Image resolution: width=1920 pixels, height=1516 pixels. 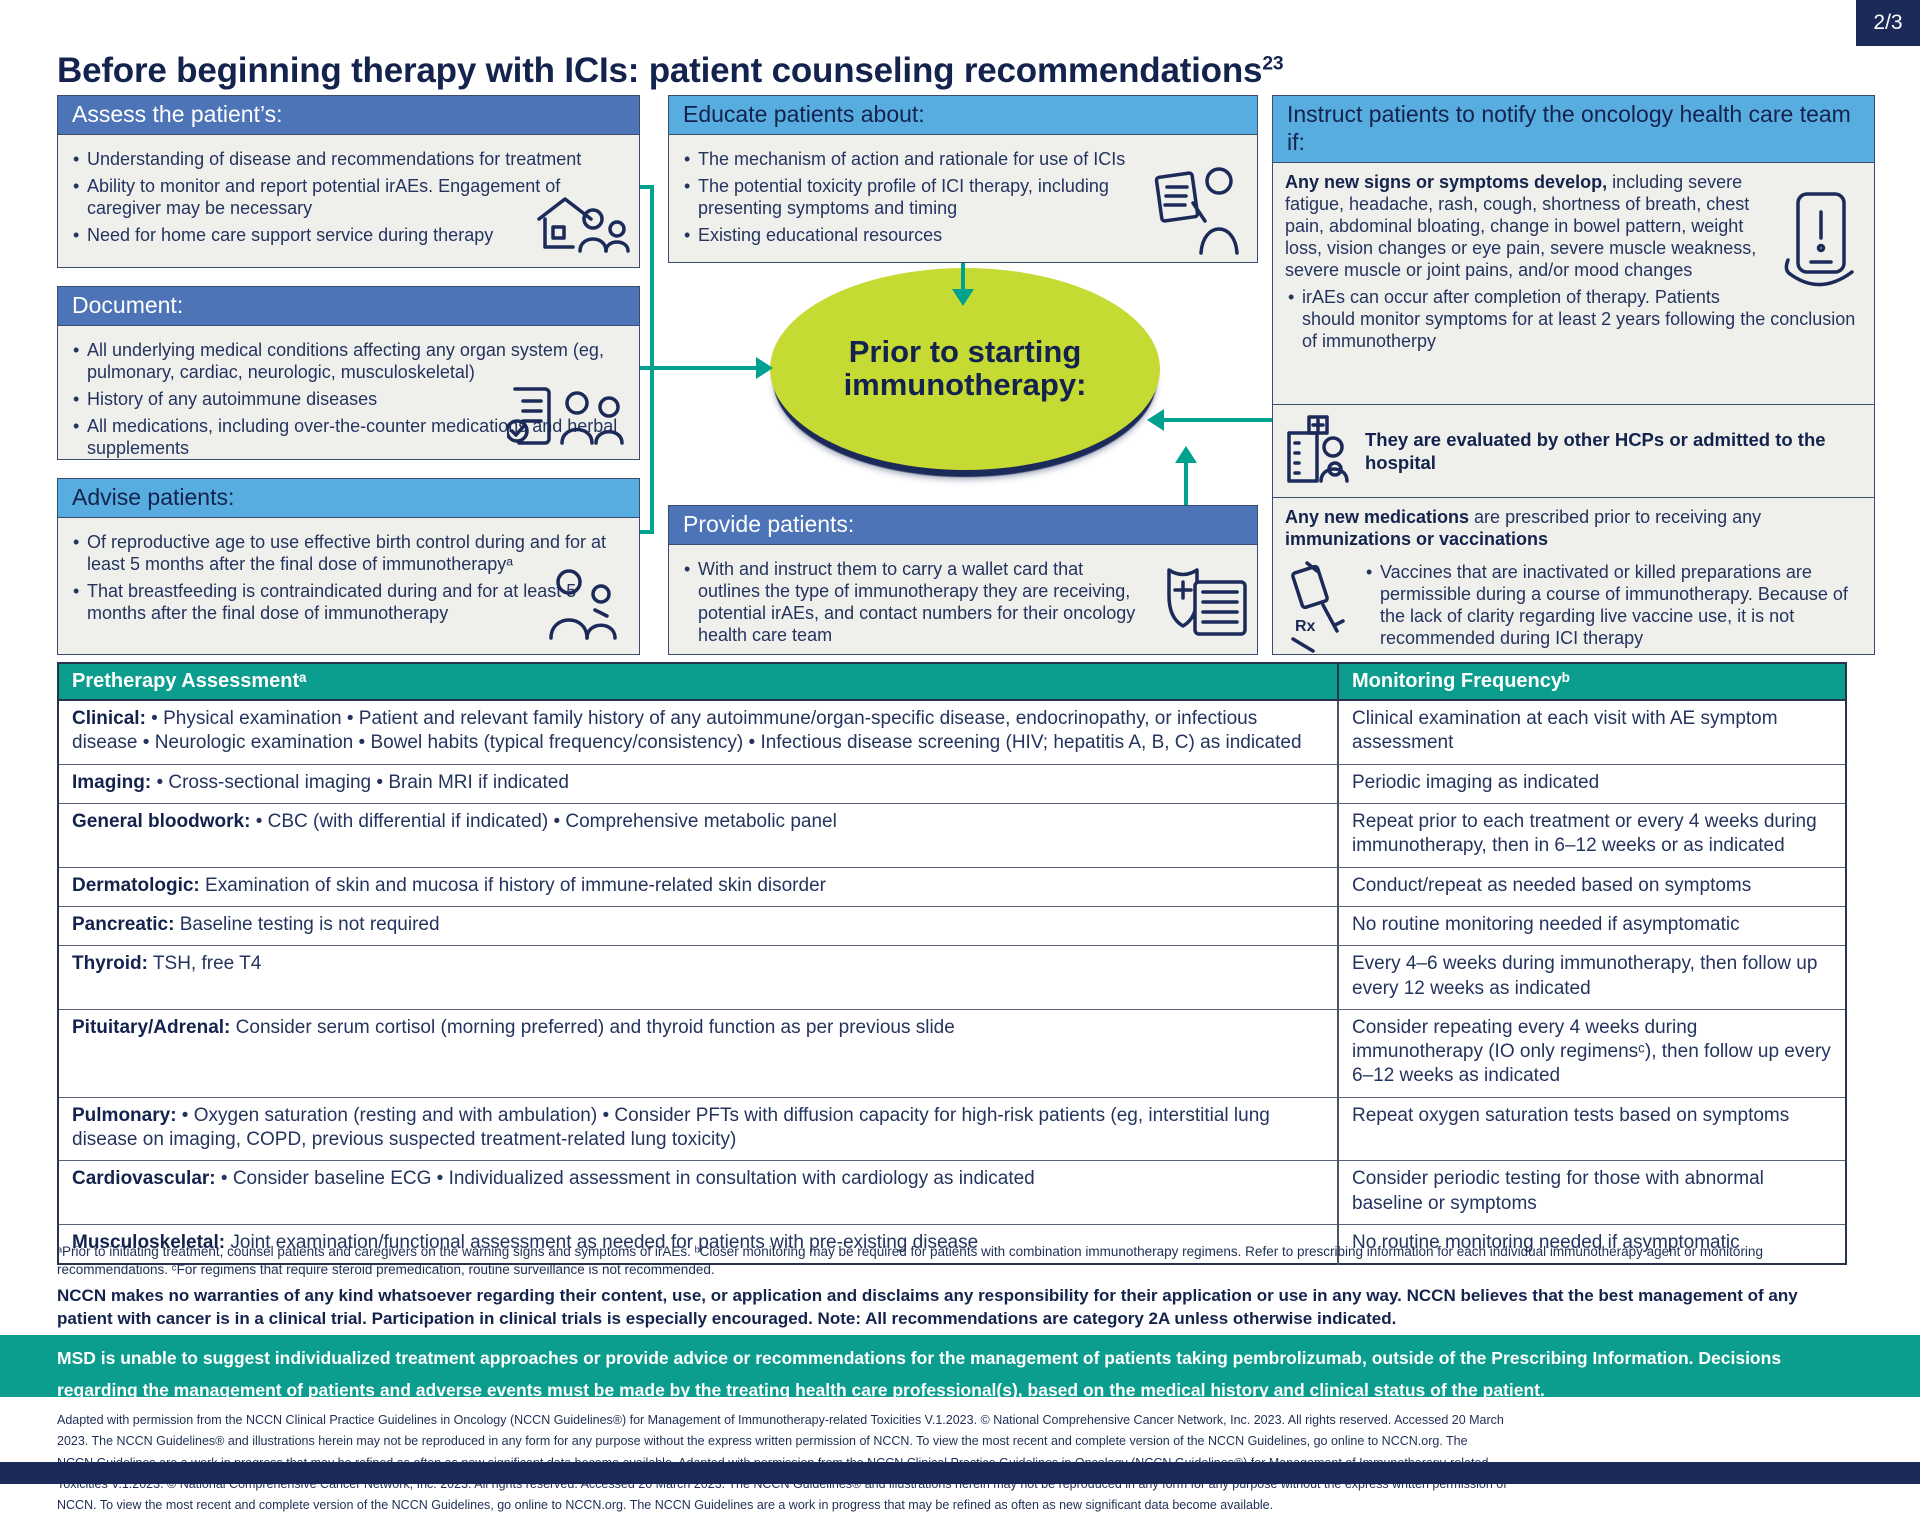 What do you see at coordinates (569, 419) in the screenshot?
I see `checklist-people-icon` at bounding box center [569, 419].